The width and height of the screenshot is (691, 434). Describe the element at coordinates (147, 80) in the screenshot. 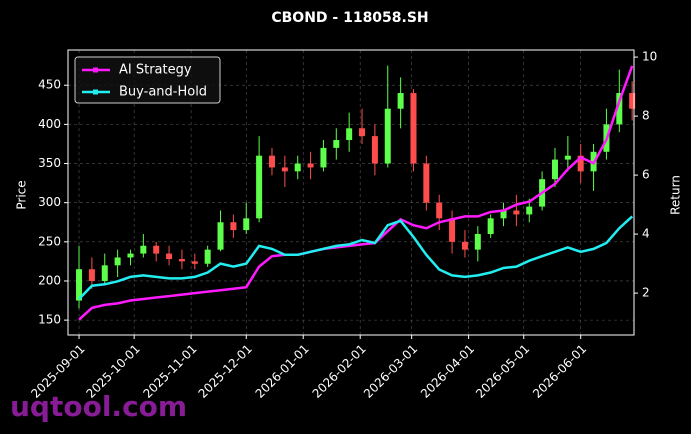

I see `legend-box` at that location.